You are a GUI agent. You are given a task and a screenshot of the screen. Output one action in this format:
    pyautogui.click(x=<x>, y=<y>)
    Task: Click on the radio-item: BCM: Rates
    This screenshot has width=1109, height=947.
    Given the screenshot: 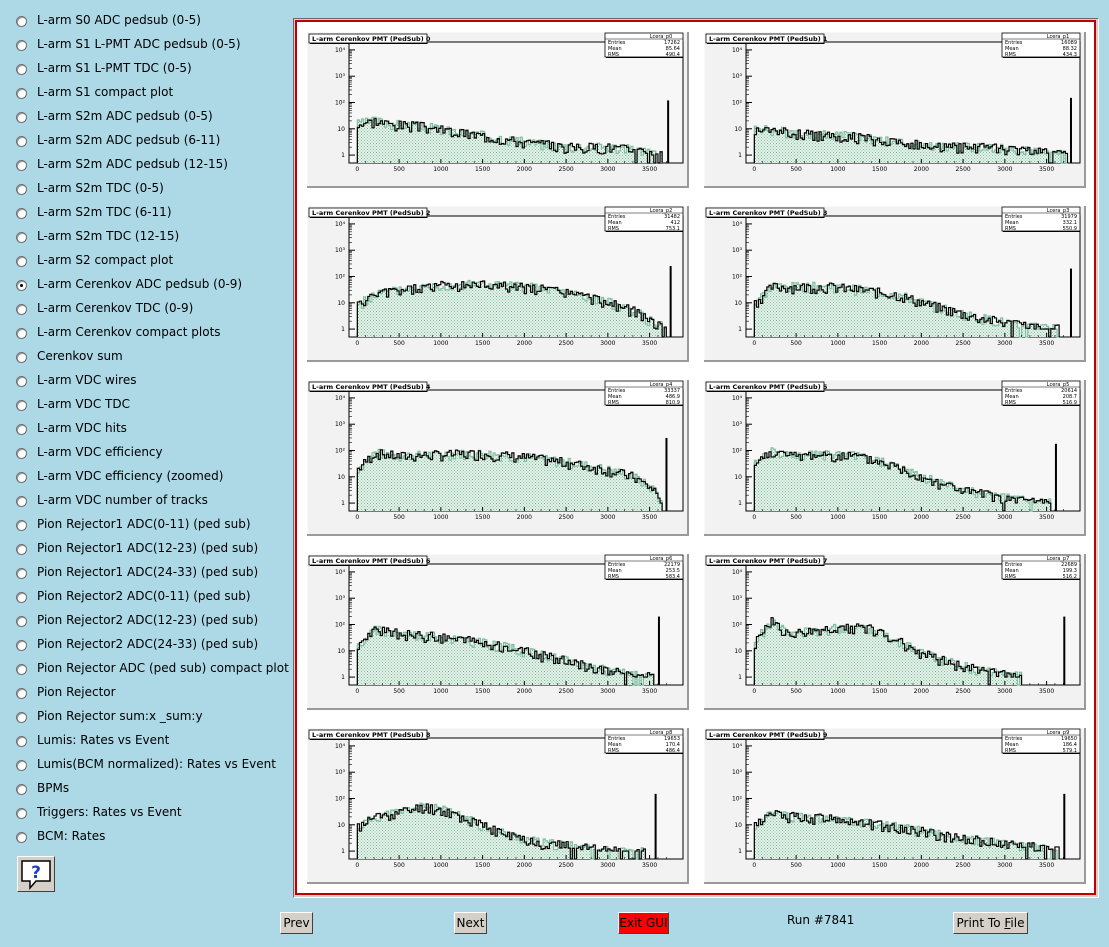 What is the action you would take?
    pyautogui.click(x=146, y=839)
    